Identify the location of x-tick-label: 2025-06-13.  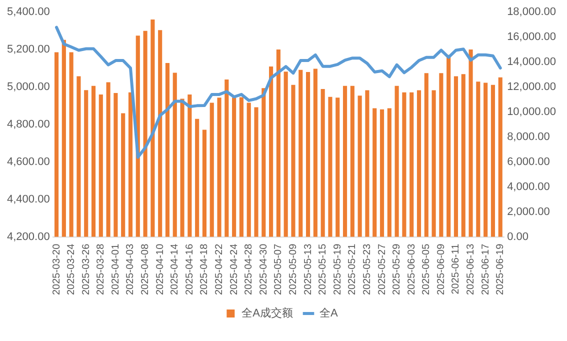
(471, 269).